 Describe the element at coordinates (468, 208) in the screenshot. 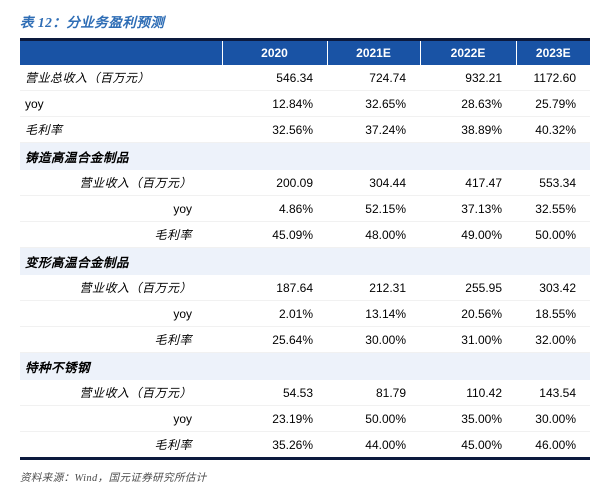

I see `cell-value: 37.13%` at that location.